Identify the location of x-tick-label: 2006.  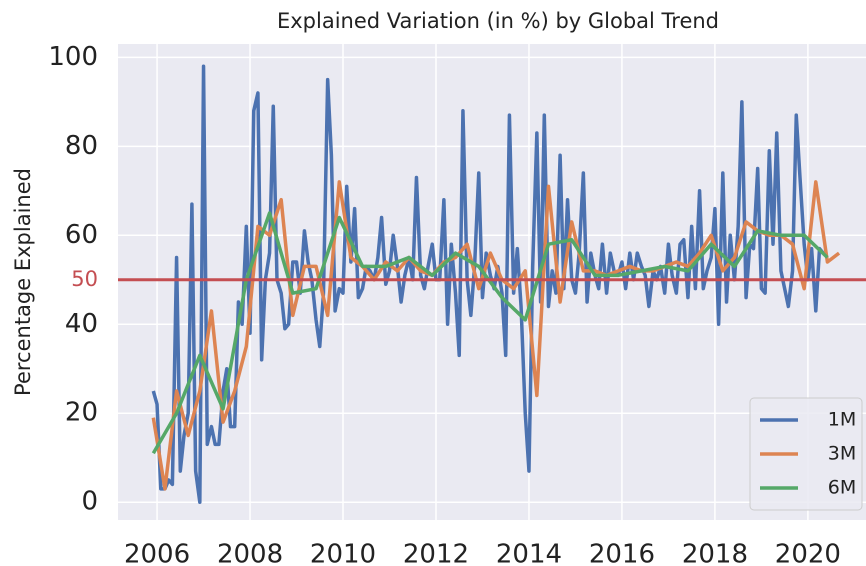
(157, 553).